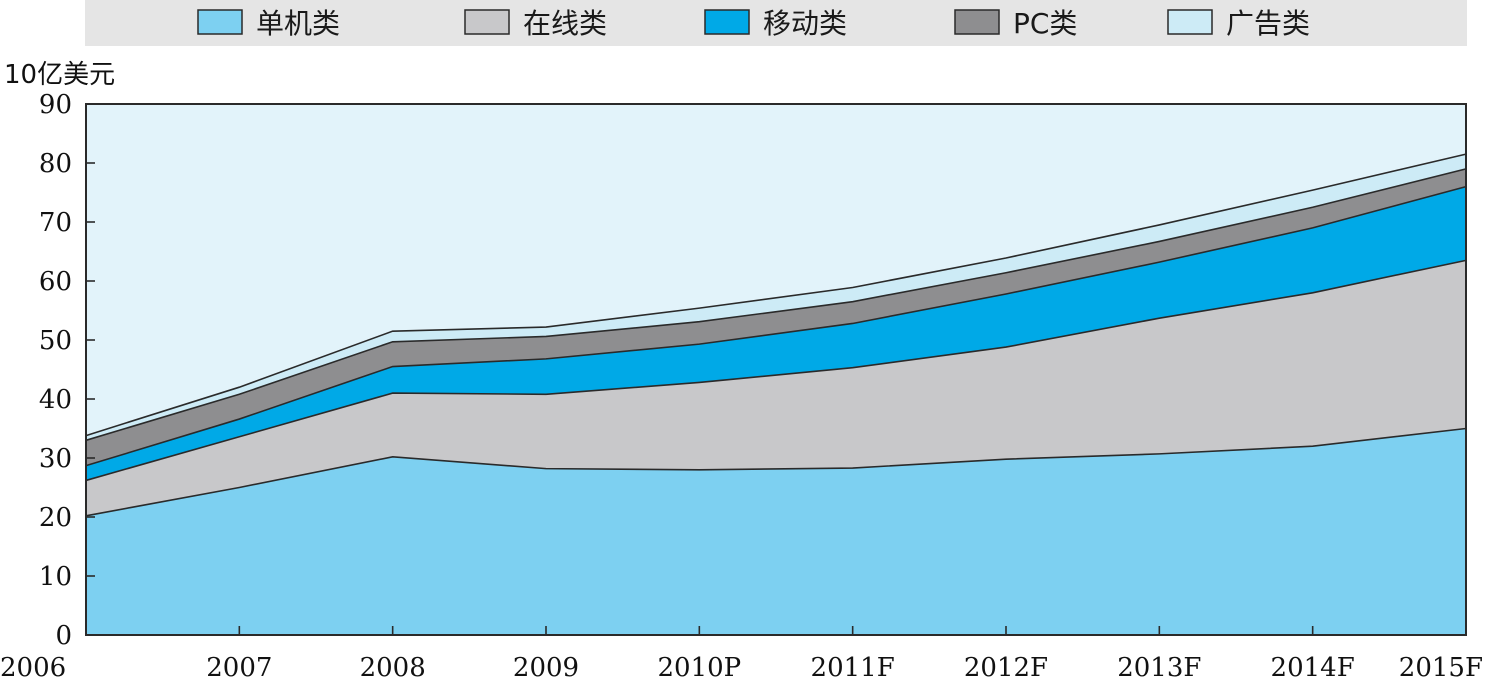 The height and width of the screenshot is (690, 1485). I want to click on legend-background, so click(776, 23).